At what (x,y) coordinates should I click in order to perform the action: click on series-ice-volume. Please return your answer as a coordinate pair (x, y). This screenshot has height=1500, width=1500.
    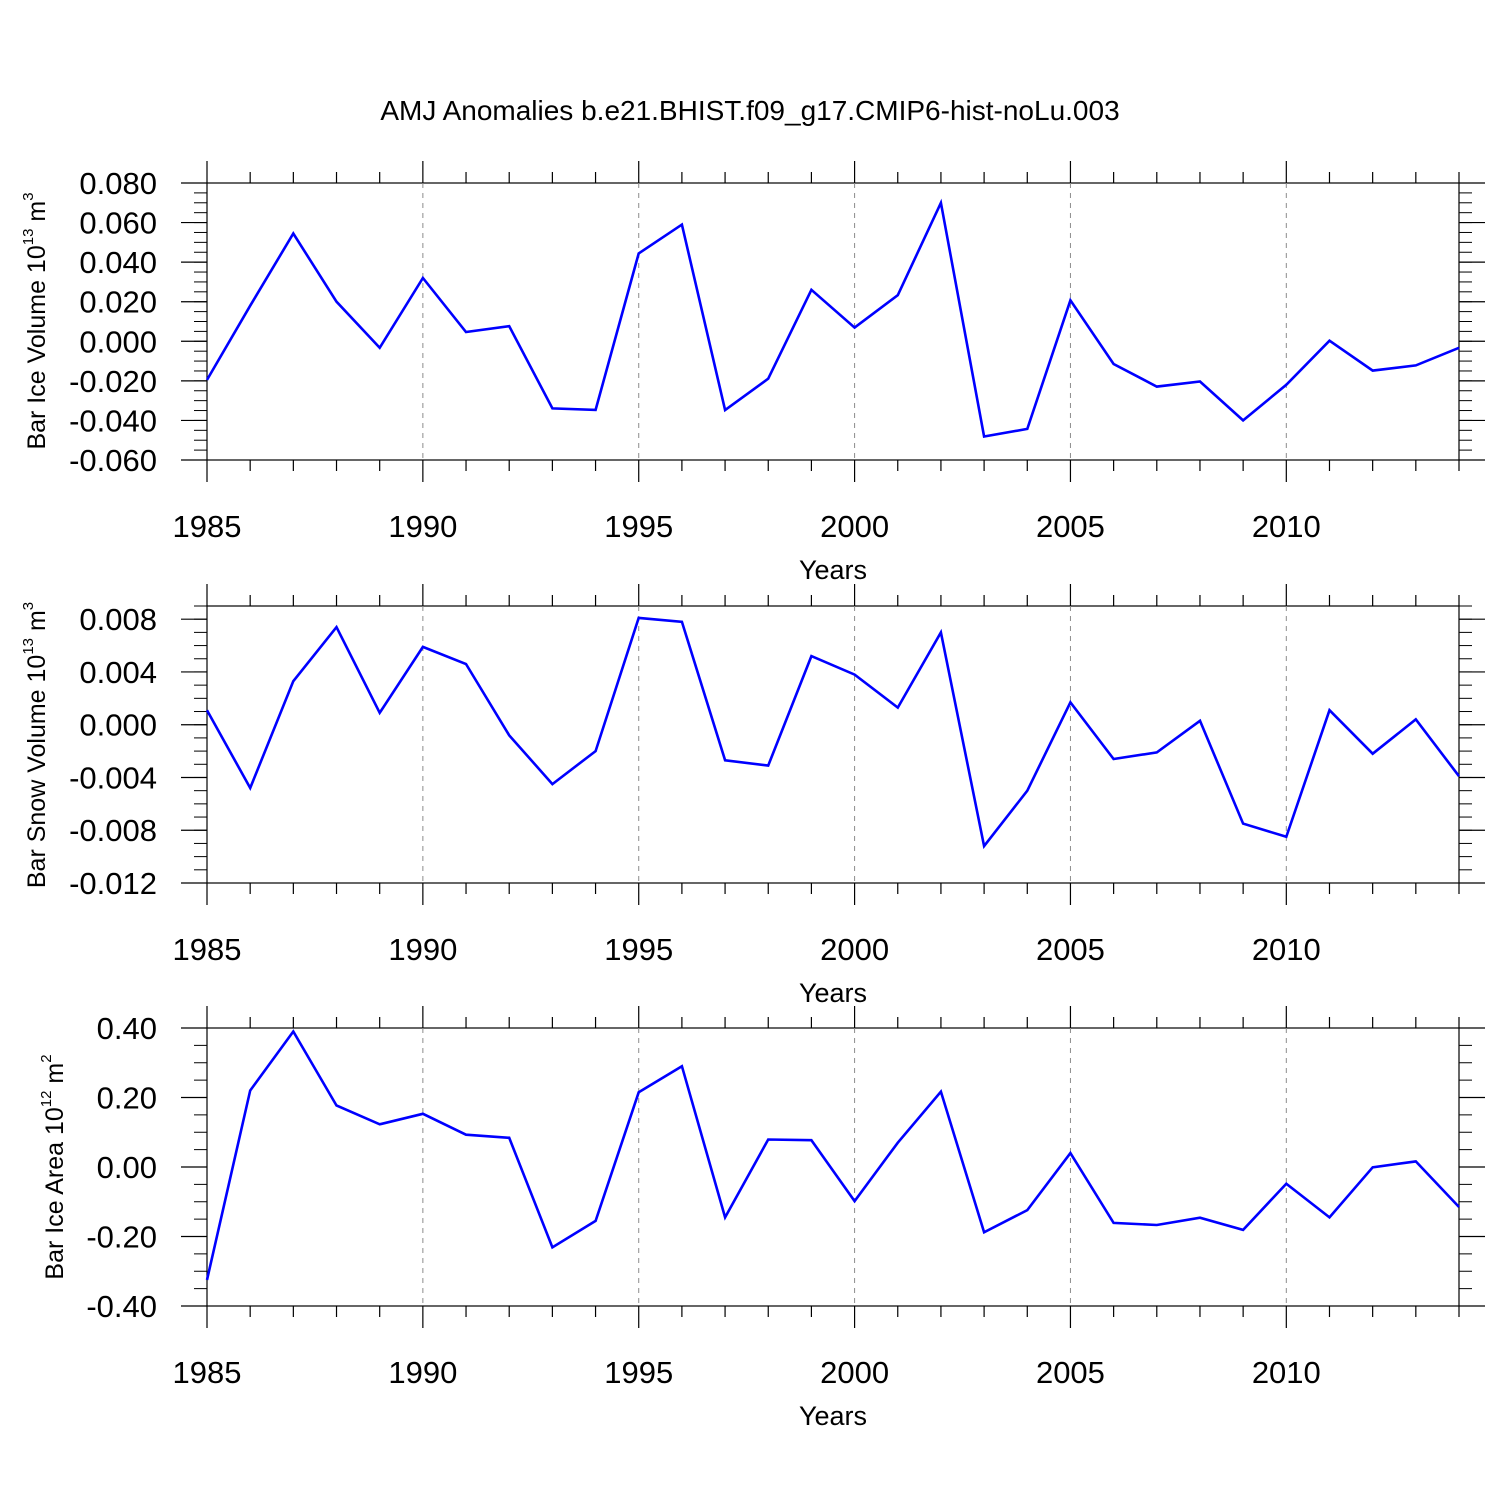
    Looking at the image, I should click on (832, 318).